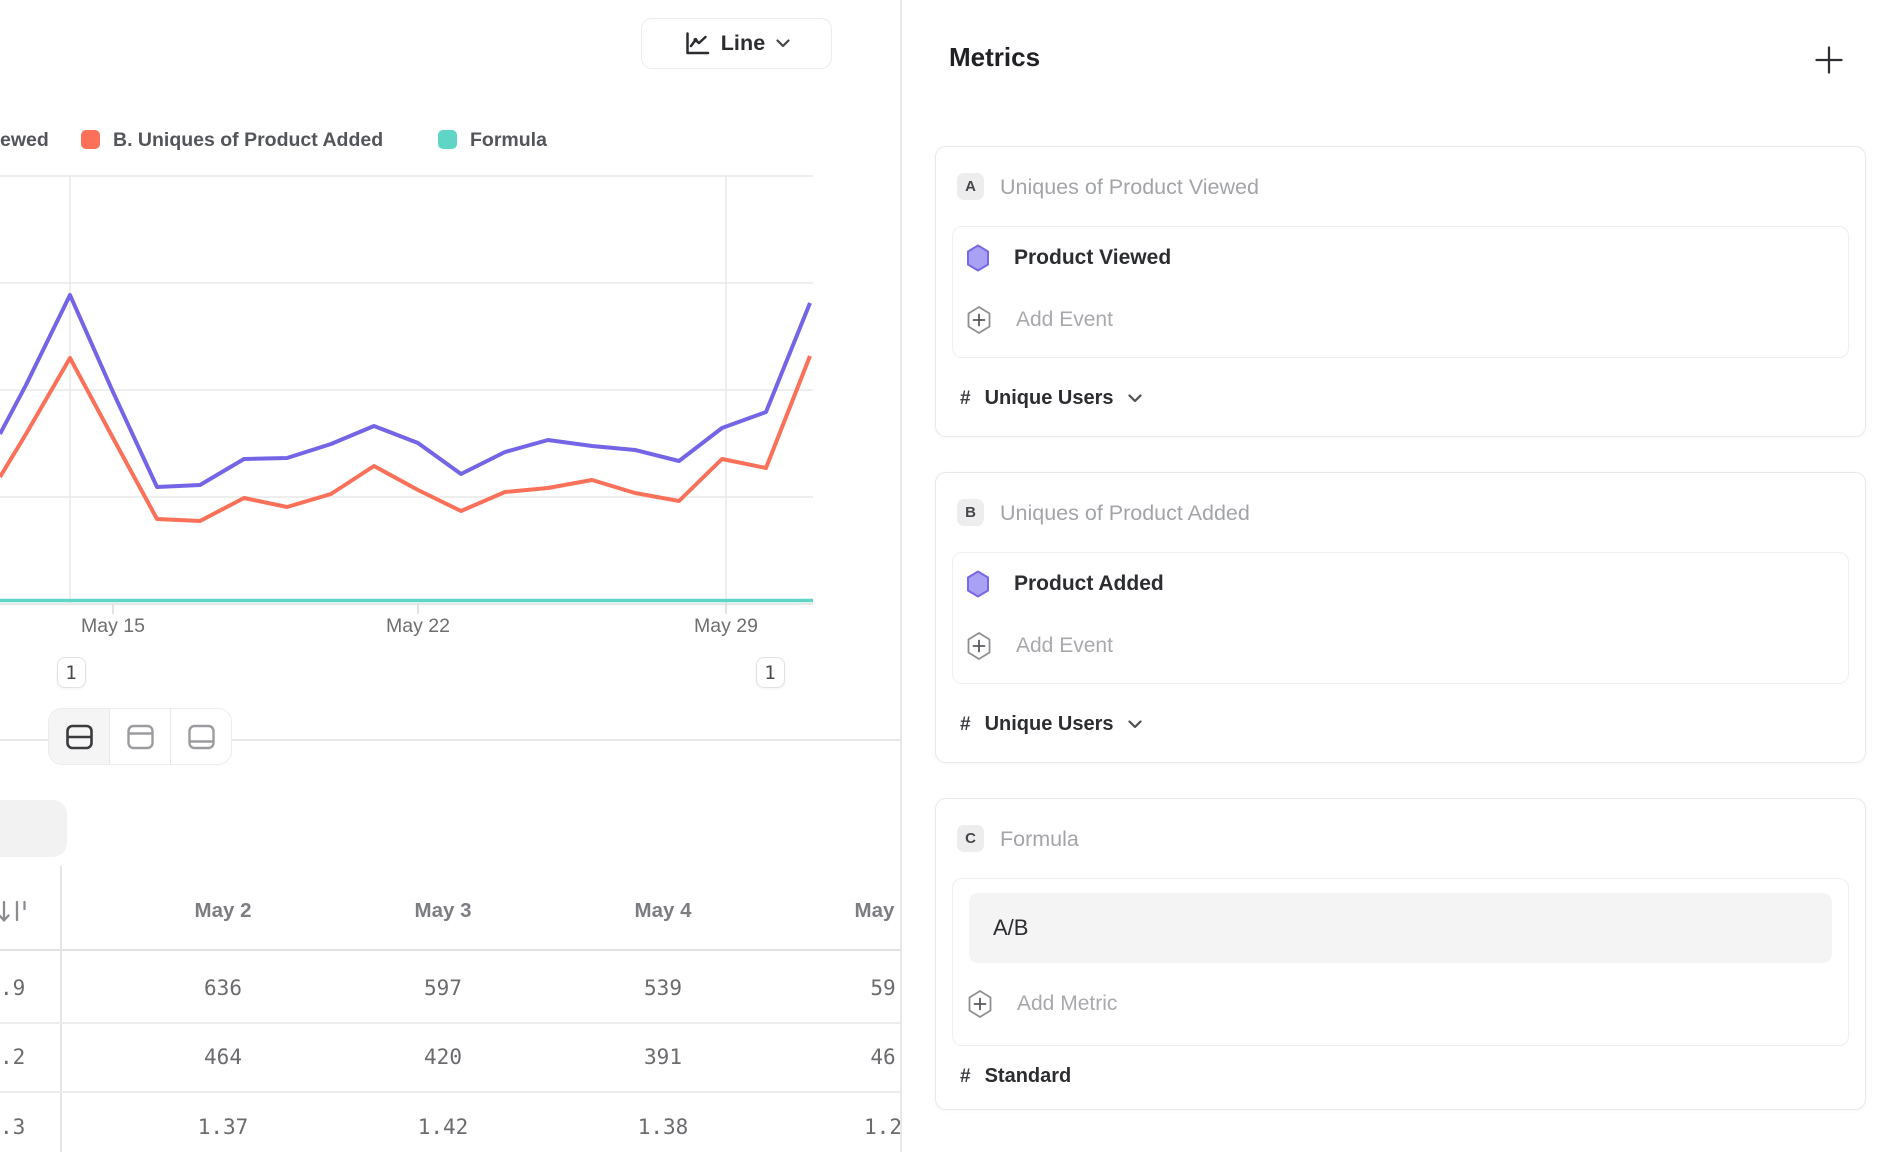 The width and height of the screenshot is (1898, 1152). I want to click on event-name: Product Viewed, so click(1093, 257).